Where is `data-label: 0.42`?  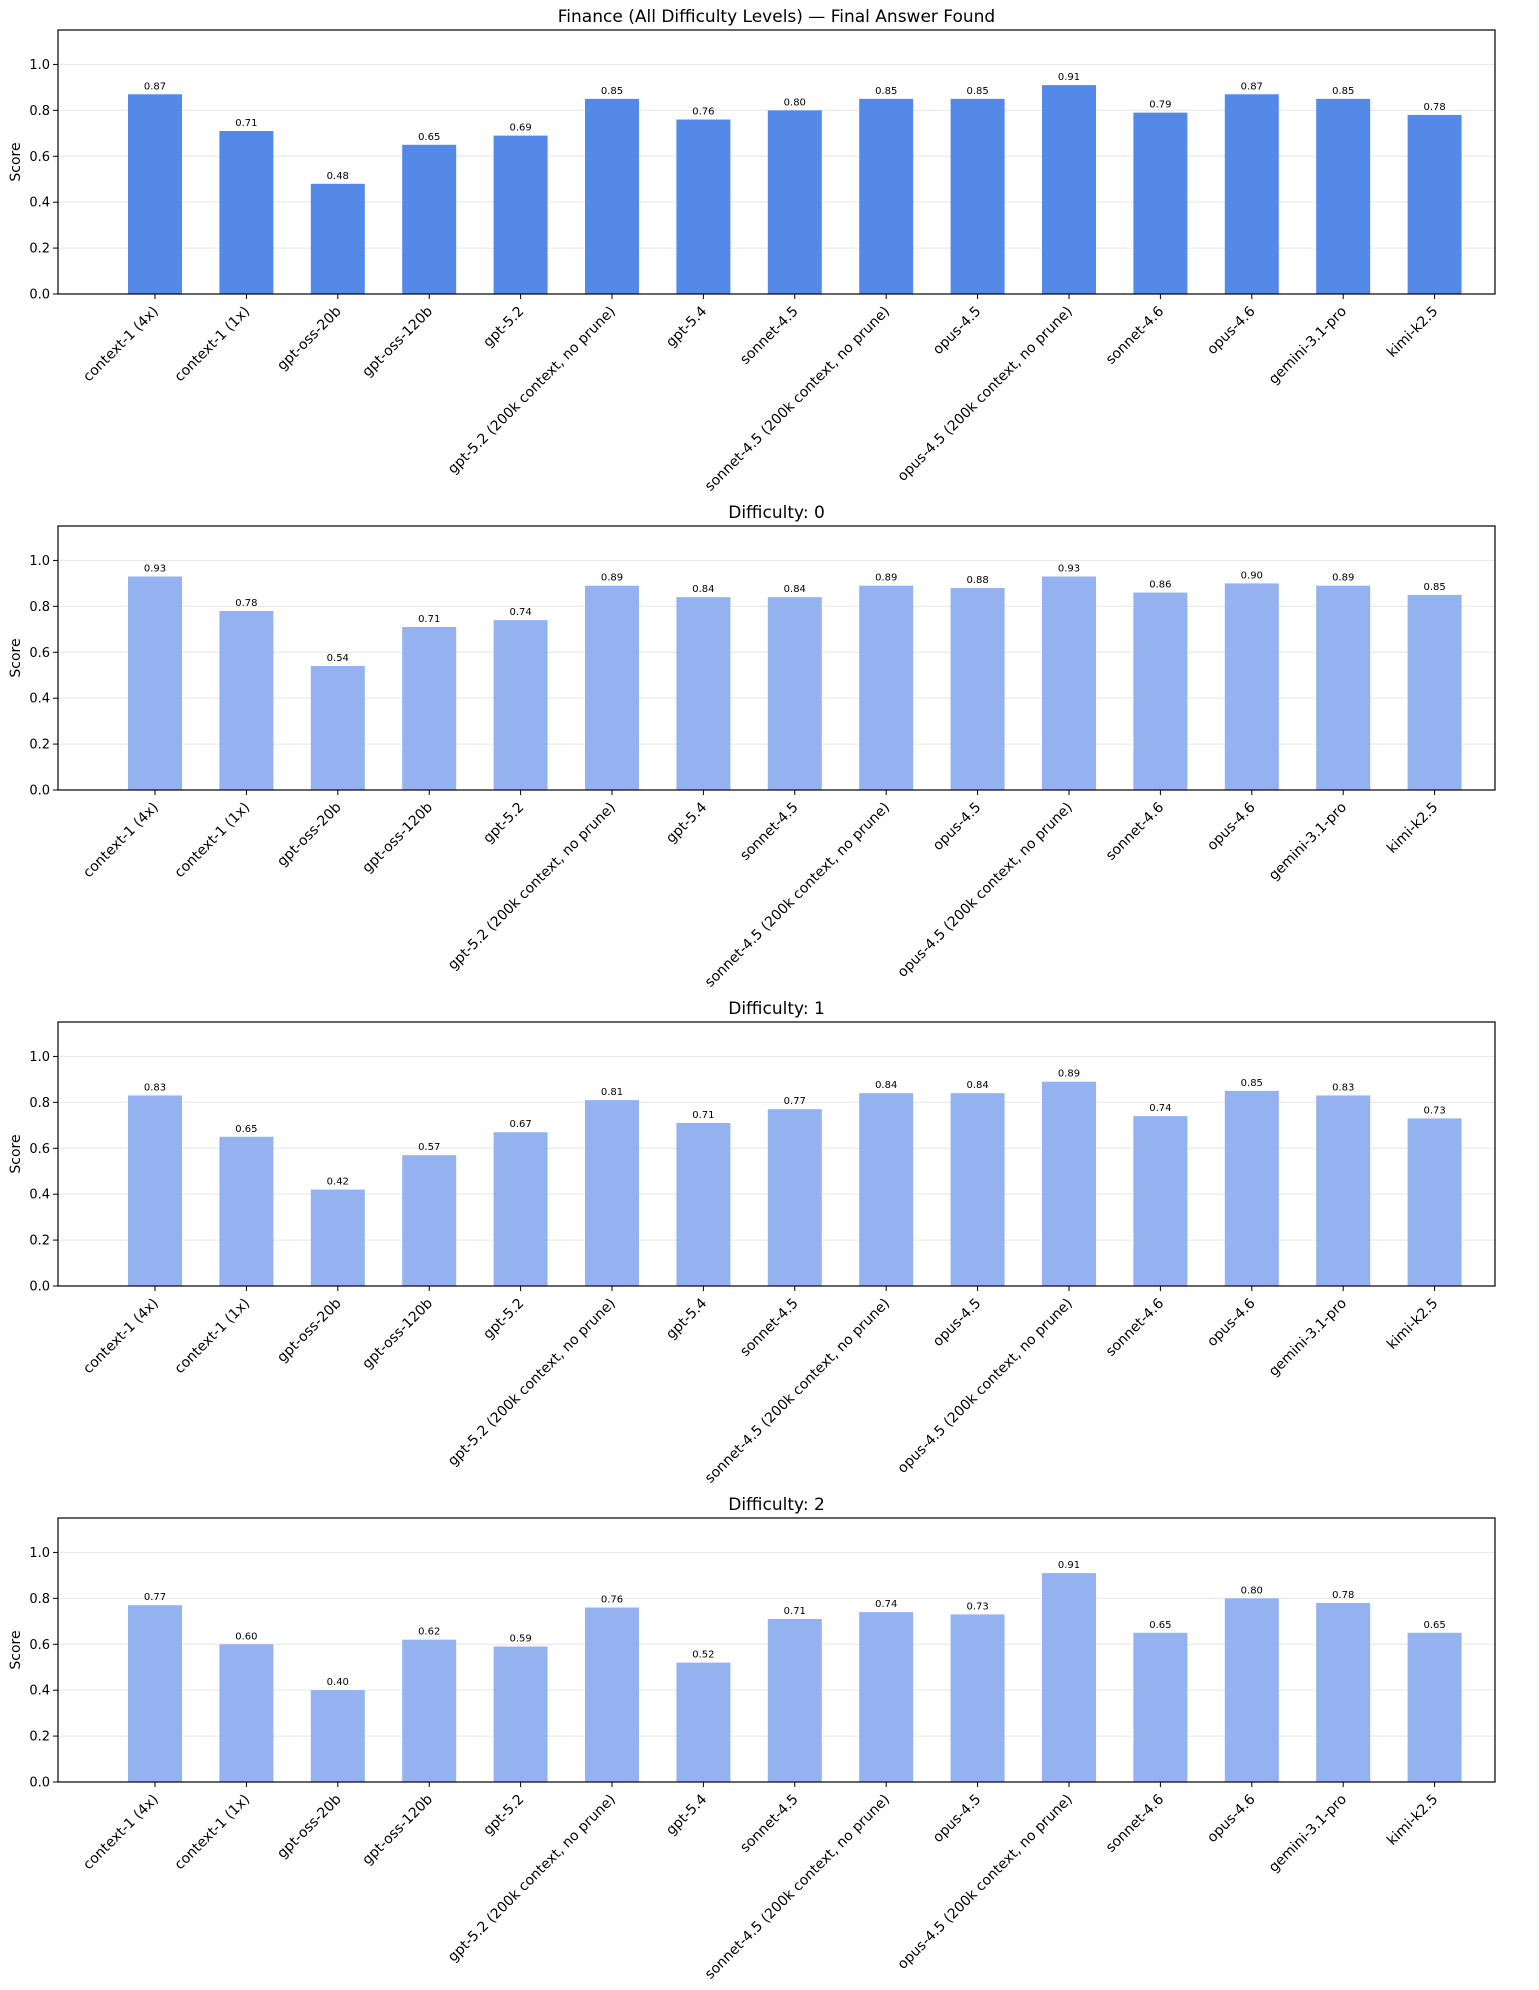 data-label: 0.42 is located at coordinates (338, 1182).